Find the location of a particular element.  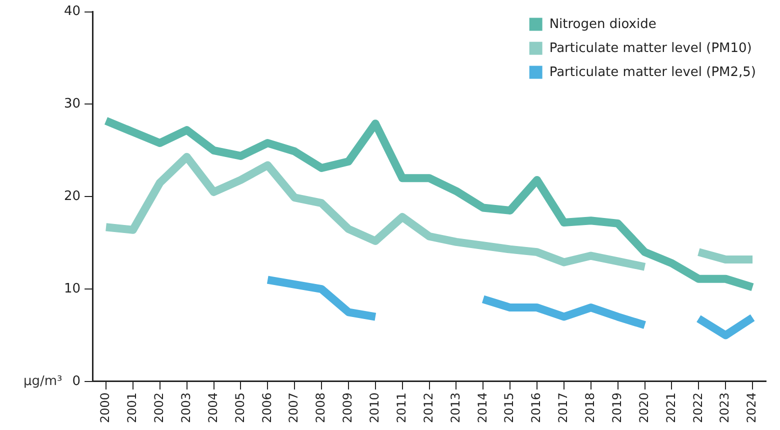

x-tick-label: 2018 is located at coordinates (590, 408).